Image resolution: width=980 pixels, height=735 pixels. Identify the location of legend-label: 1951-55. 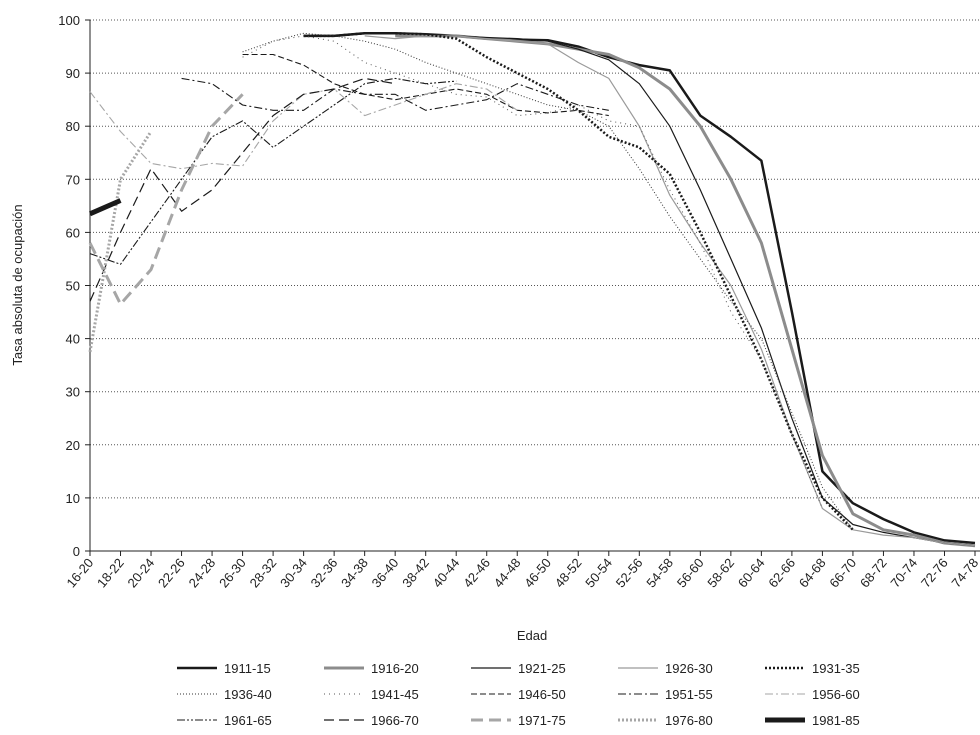
(689, 694).